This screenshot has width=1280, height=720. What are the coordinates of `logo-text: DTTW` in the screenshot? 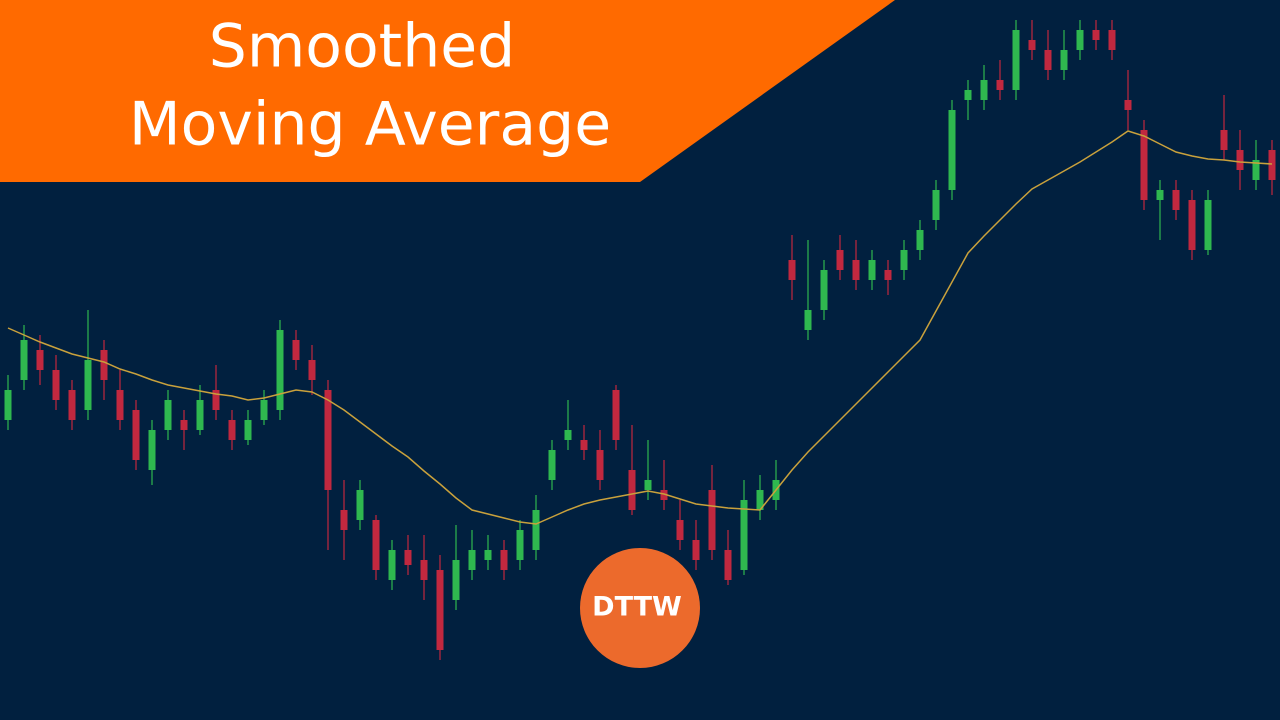 It's located at (637, 607).